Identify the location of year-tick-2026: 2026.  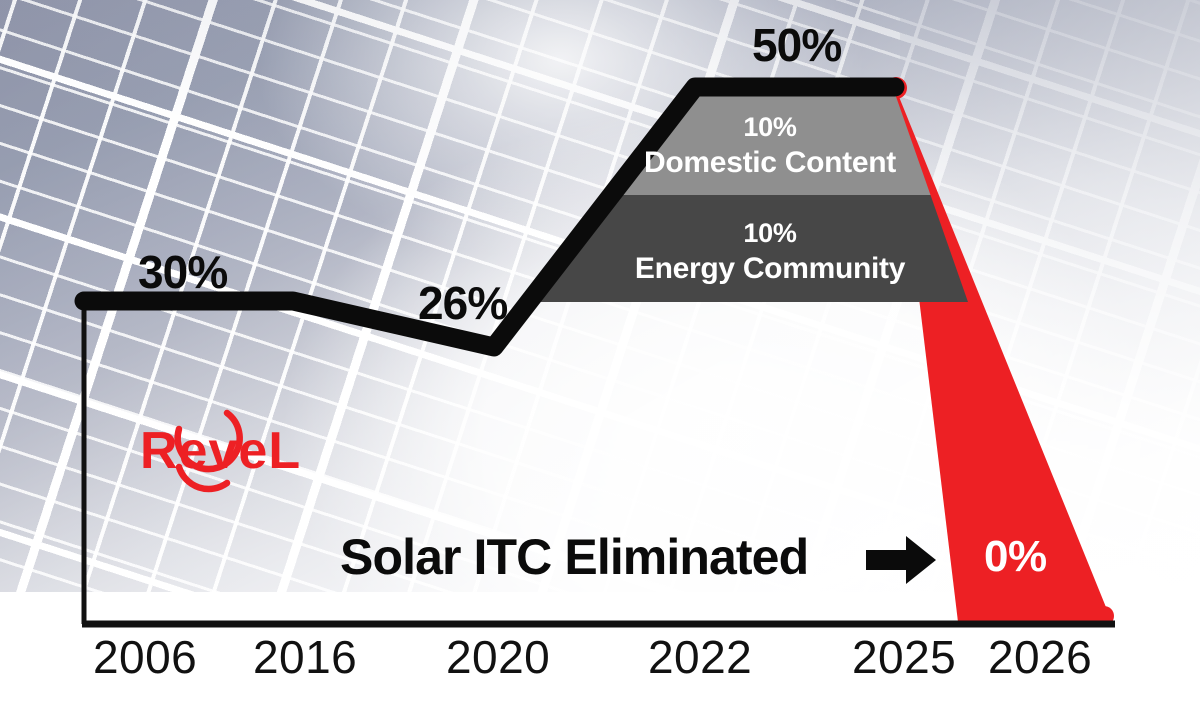
(1040, 657).